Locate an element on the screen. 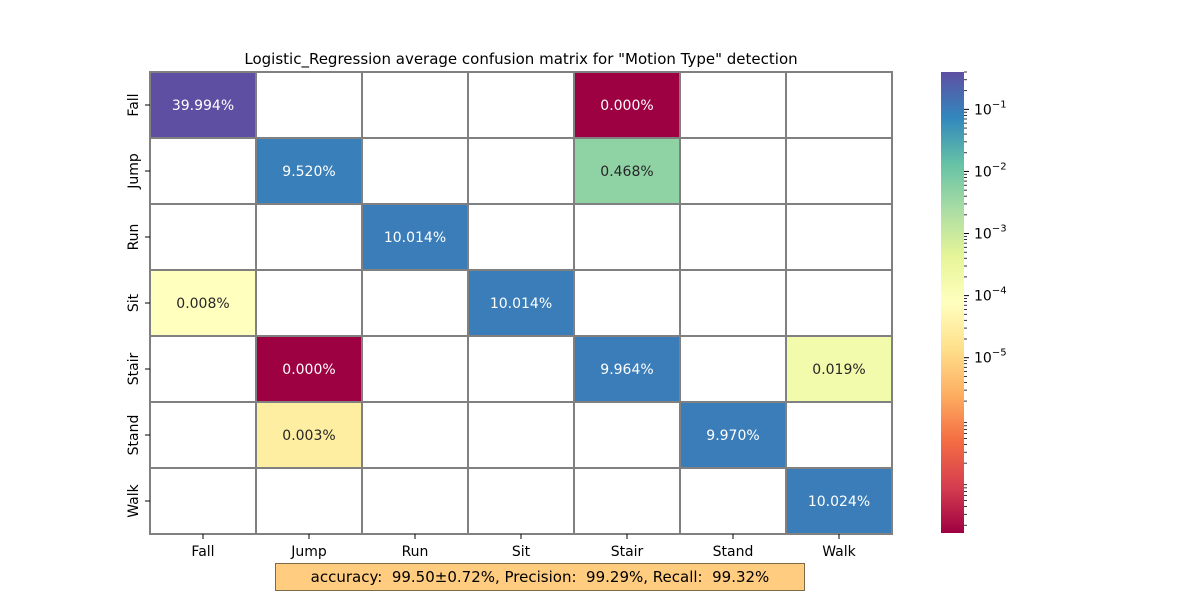 Image resolution: width=1200 pixels, height=600 pixels. colorbar-tick-label: 10⁻¹ is located at coordinates (990, 108).